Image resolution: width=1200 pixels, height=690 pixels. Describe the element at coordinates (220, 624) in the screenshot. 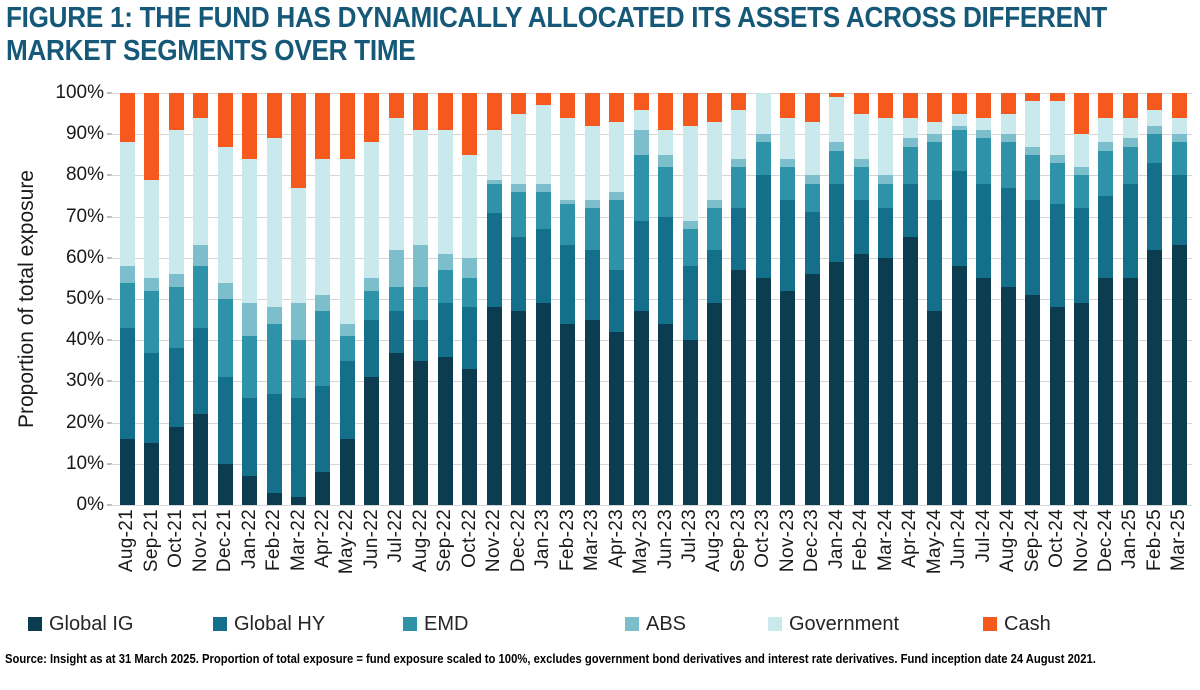

I see `legend-swatch-global-hy` at that location.